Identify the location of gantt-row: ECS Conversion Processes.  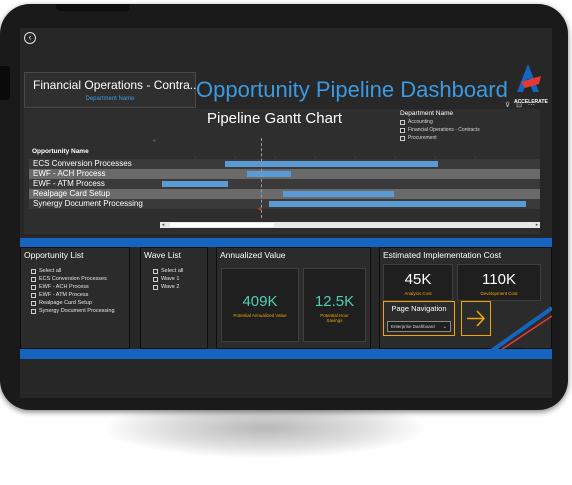
(284, 164).